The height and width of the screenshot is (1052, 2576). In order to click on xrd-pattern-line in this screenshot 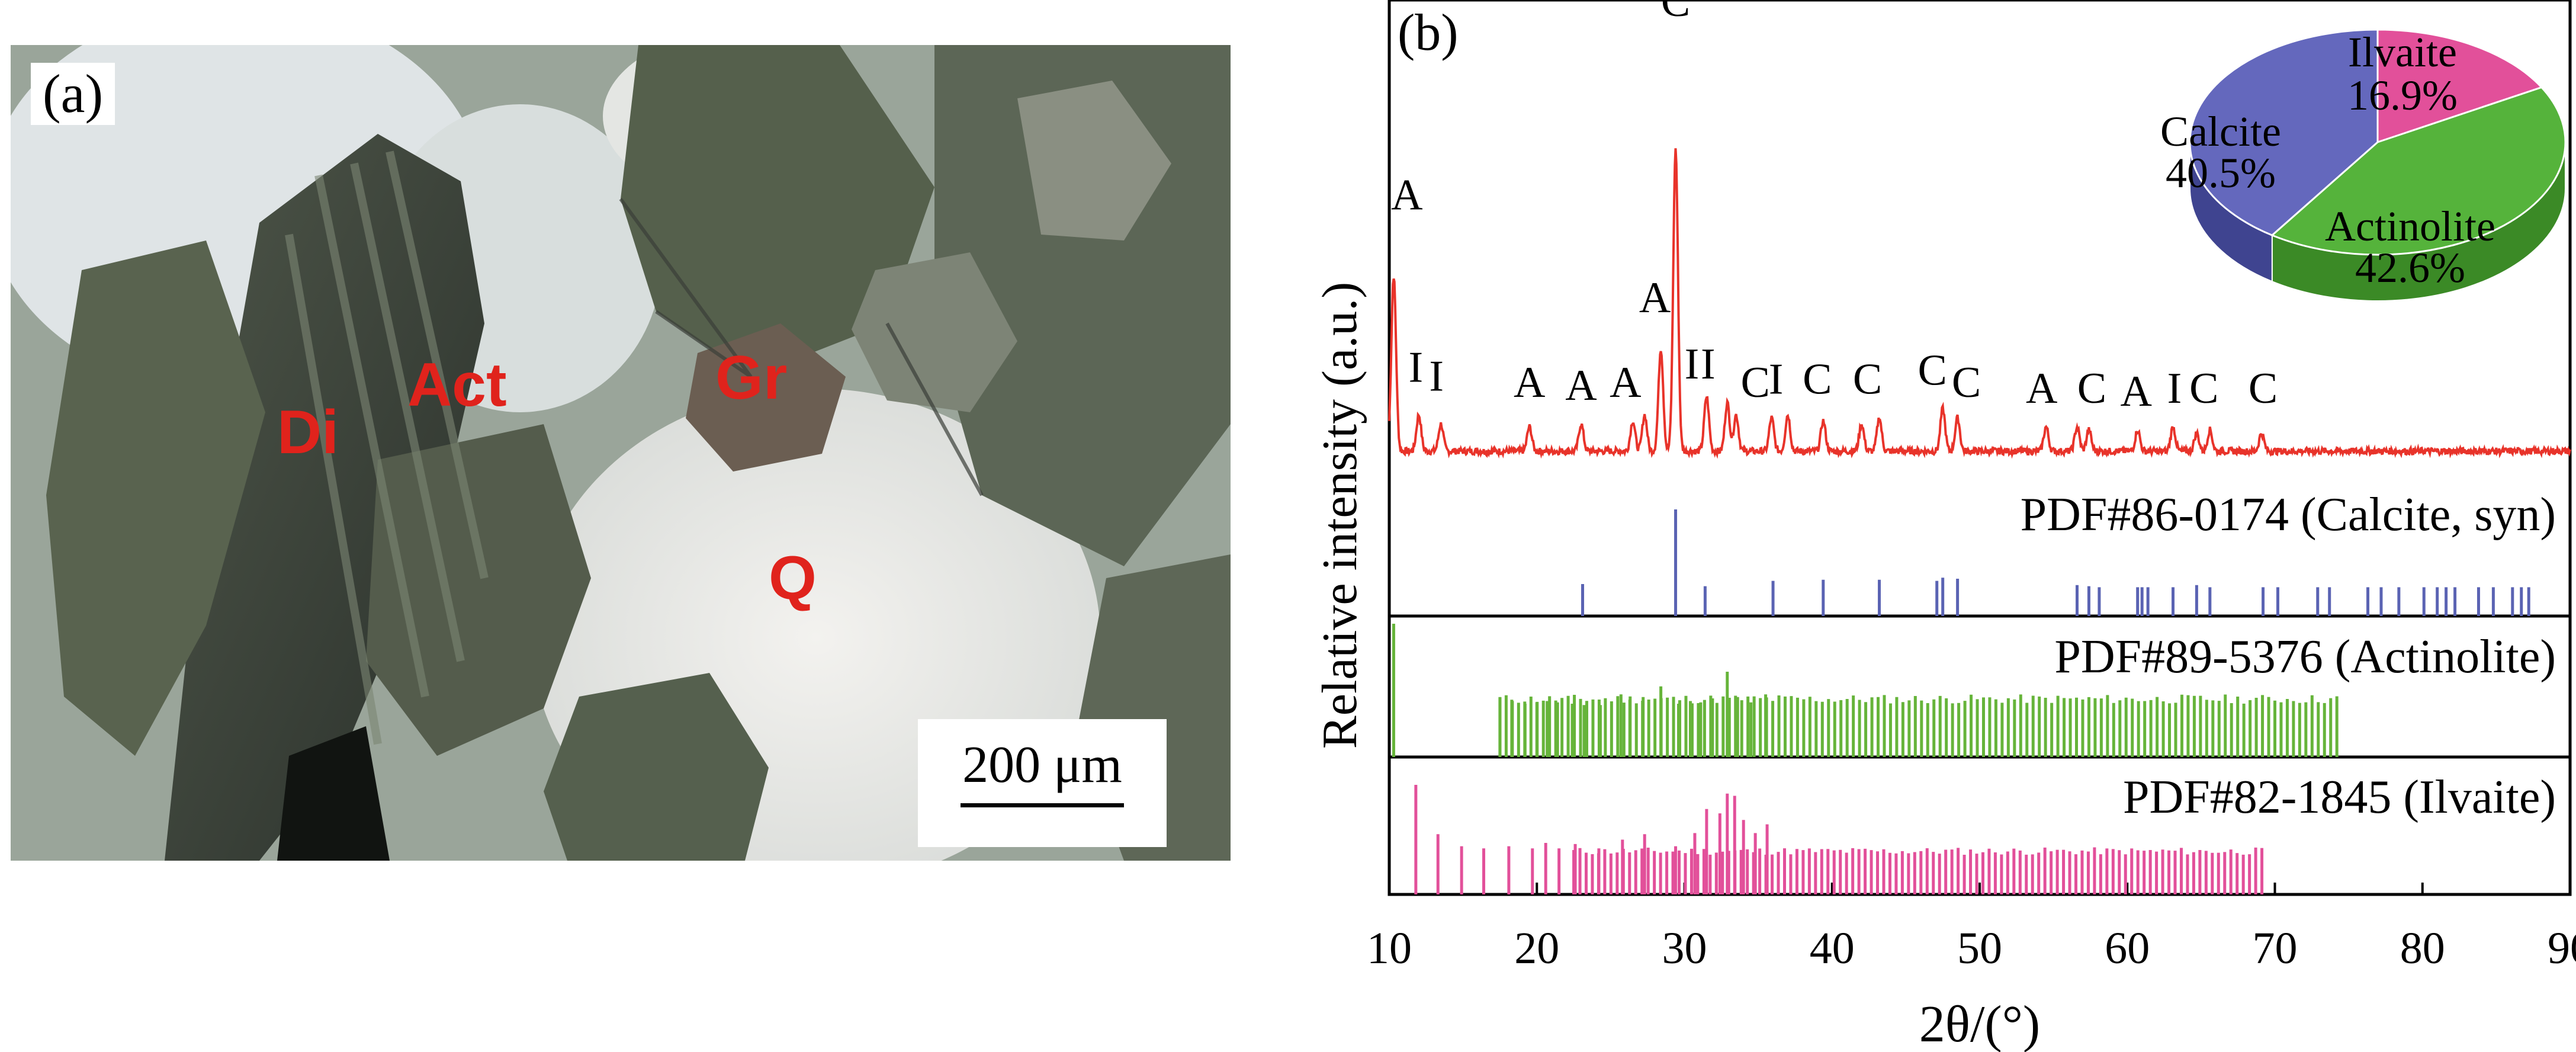, I will do `click(1980, 303)`.